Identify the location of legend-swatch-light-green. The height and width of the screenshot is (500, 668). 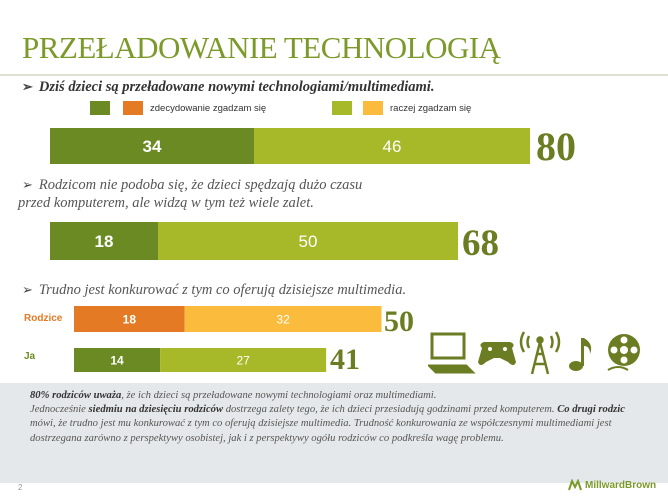
(342, 108).